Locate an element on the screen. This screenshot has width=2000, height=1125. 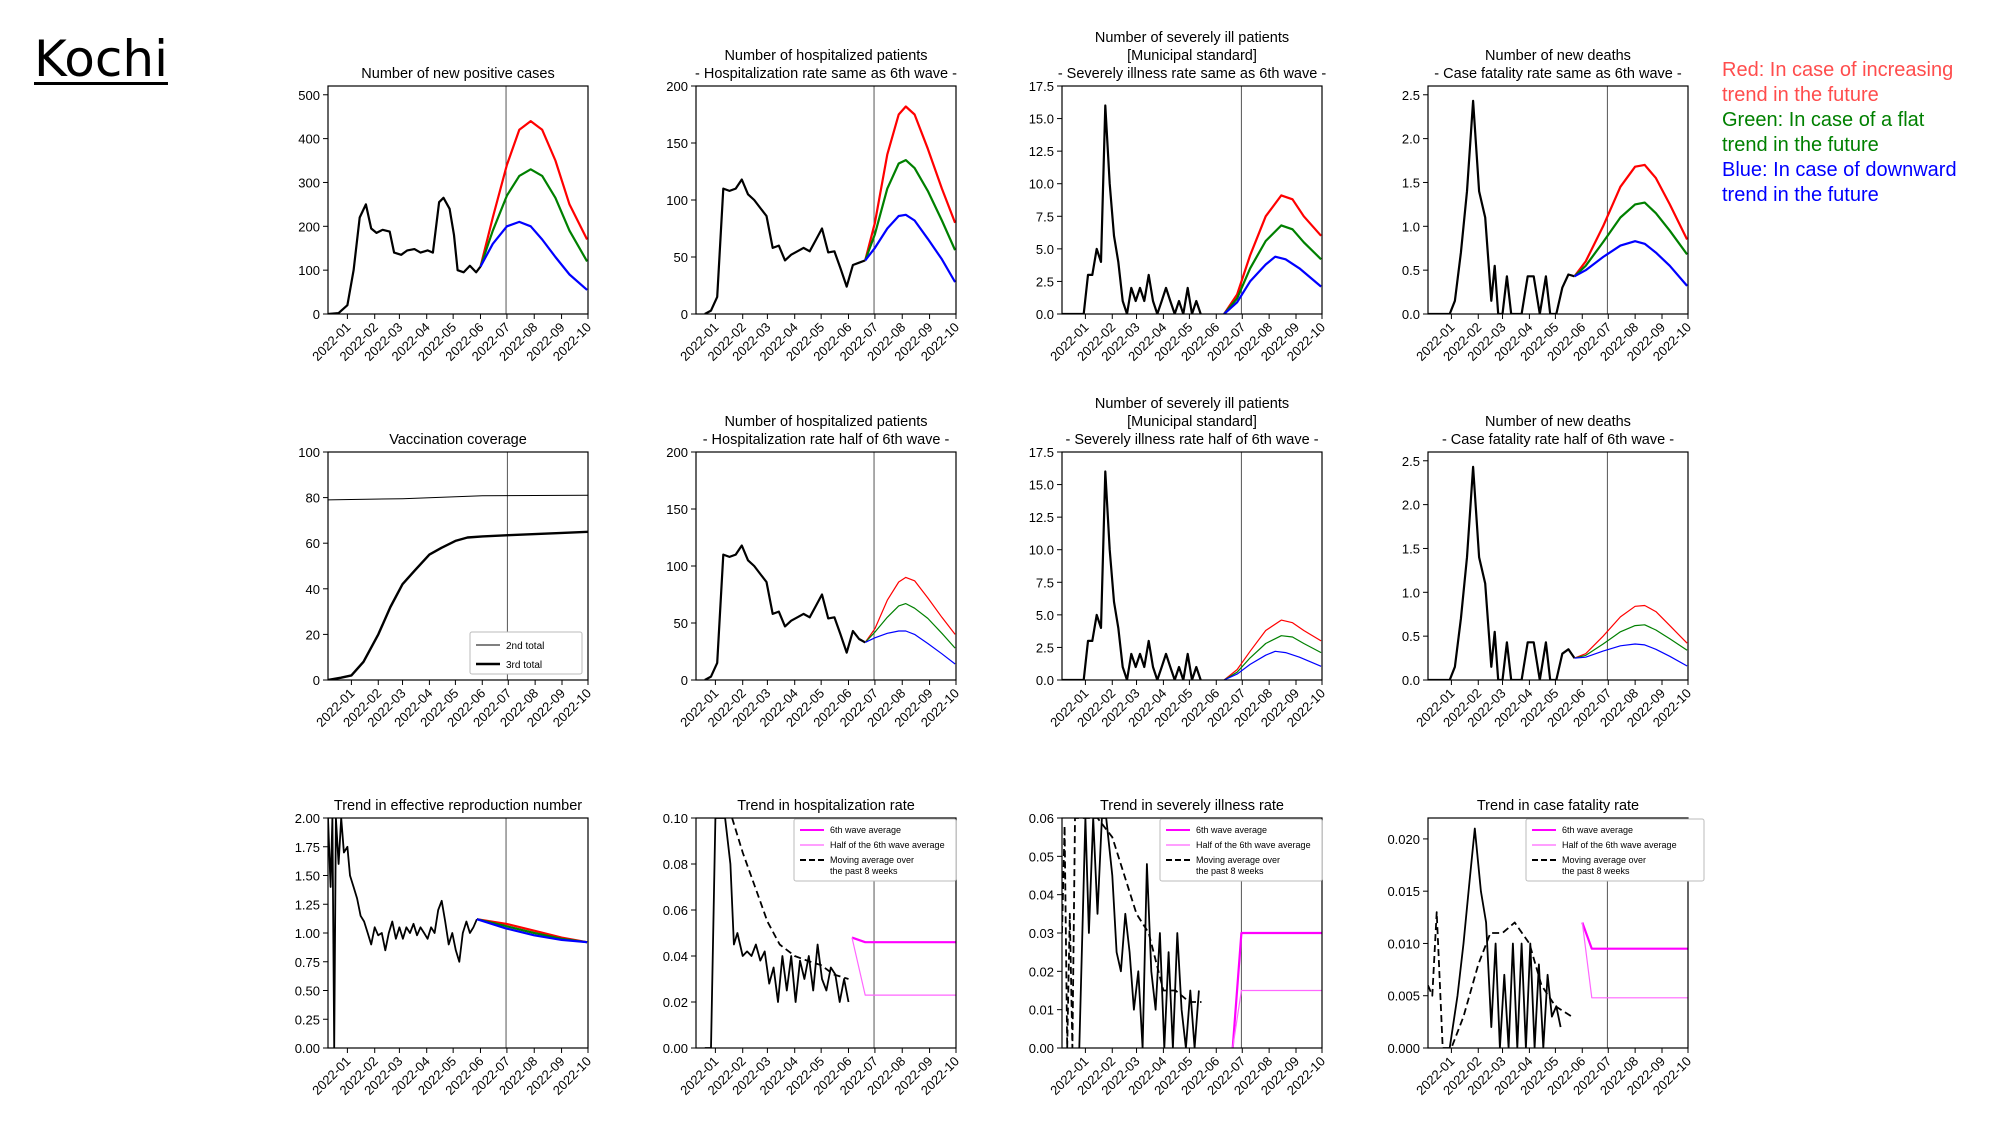
y-tick-label: 0.01 is located at coordinates (1041, 1010).